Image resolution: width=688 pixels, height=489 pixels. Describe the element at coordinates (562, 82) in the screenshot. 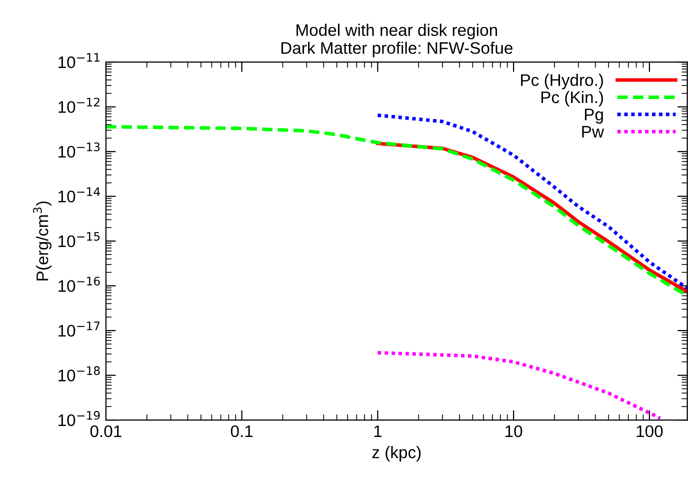

I see `legend-label: Pc (Hydro.)` at that location.